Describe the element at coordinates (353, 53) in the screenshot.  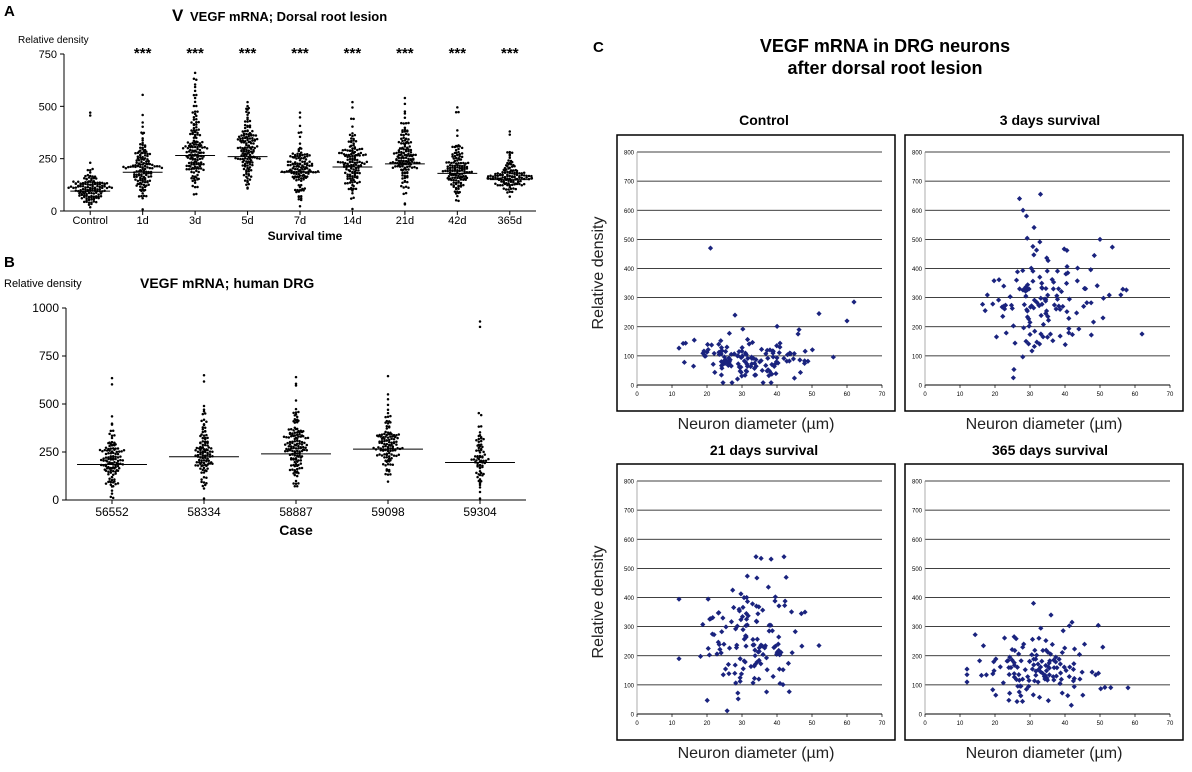
I see `significance-marker: ***` at that location.